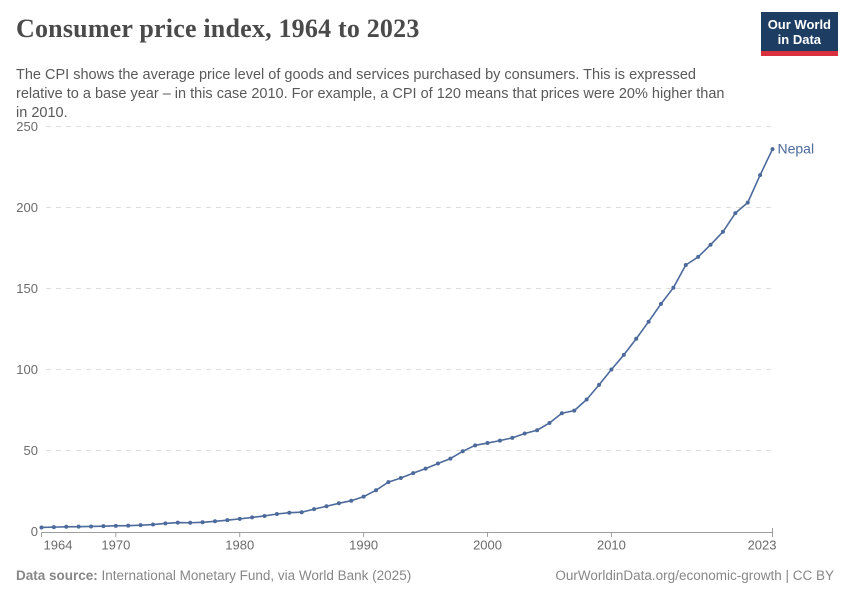 The height and width of the screenshot is (600, 850). What do you see at coordinates (450, 458) in the screenshot?
I see `data-point-nepal-1997` at bounding box center [450, 458].